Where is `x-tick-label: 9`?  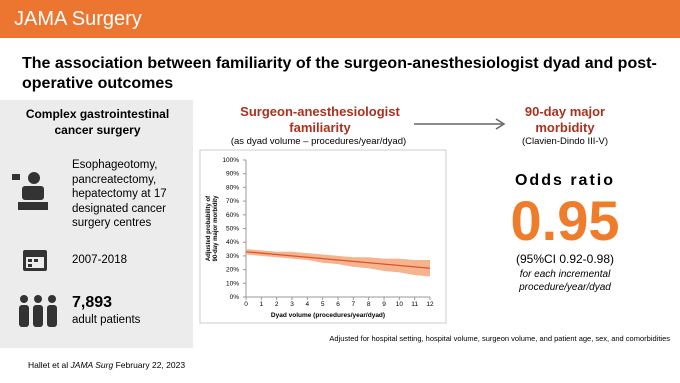 x-tick-label: 9 is located at coordinates (384, 304).